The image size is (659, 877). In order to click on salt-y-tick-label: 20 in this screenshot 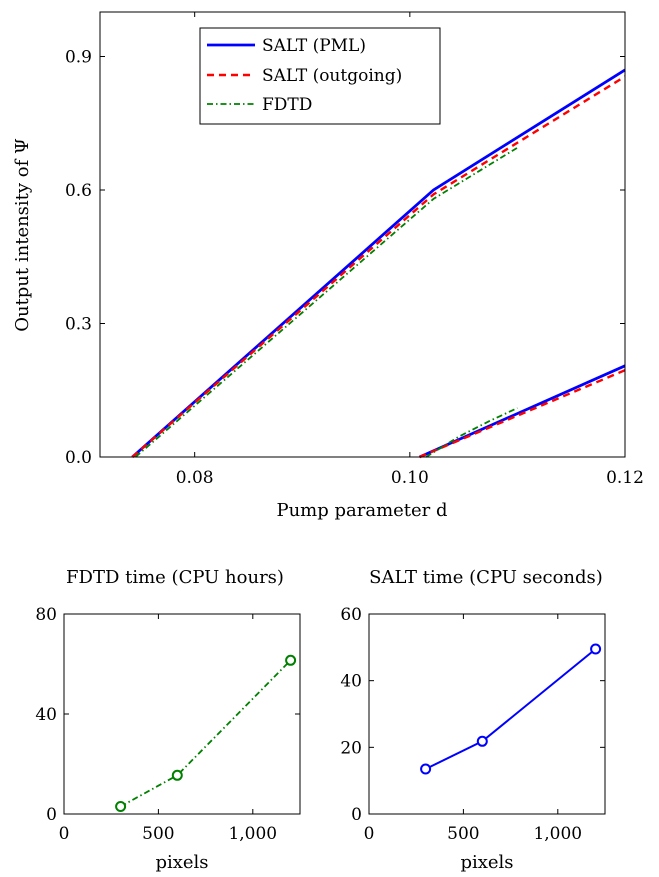, I will do `click(351, 748)`.